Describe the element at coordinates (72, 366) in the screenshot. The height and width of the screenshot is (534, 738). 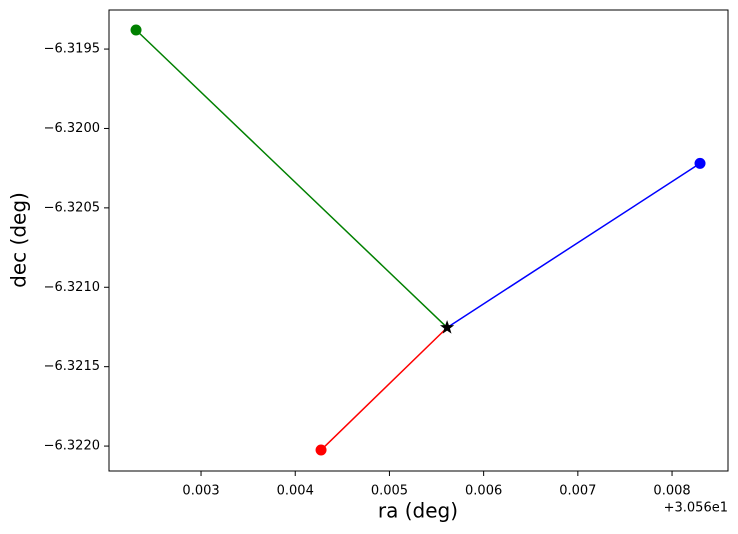
I see `y-tick-label: −6.3215` at that location.